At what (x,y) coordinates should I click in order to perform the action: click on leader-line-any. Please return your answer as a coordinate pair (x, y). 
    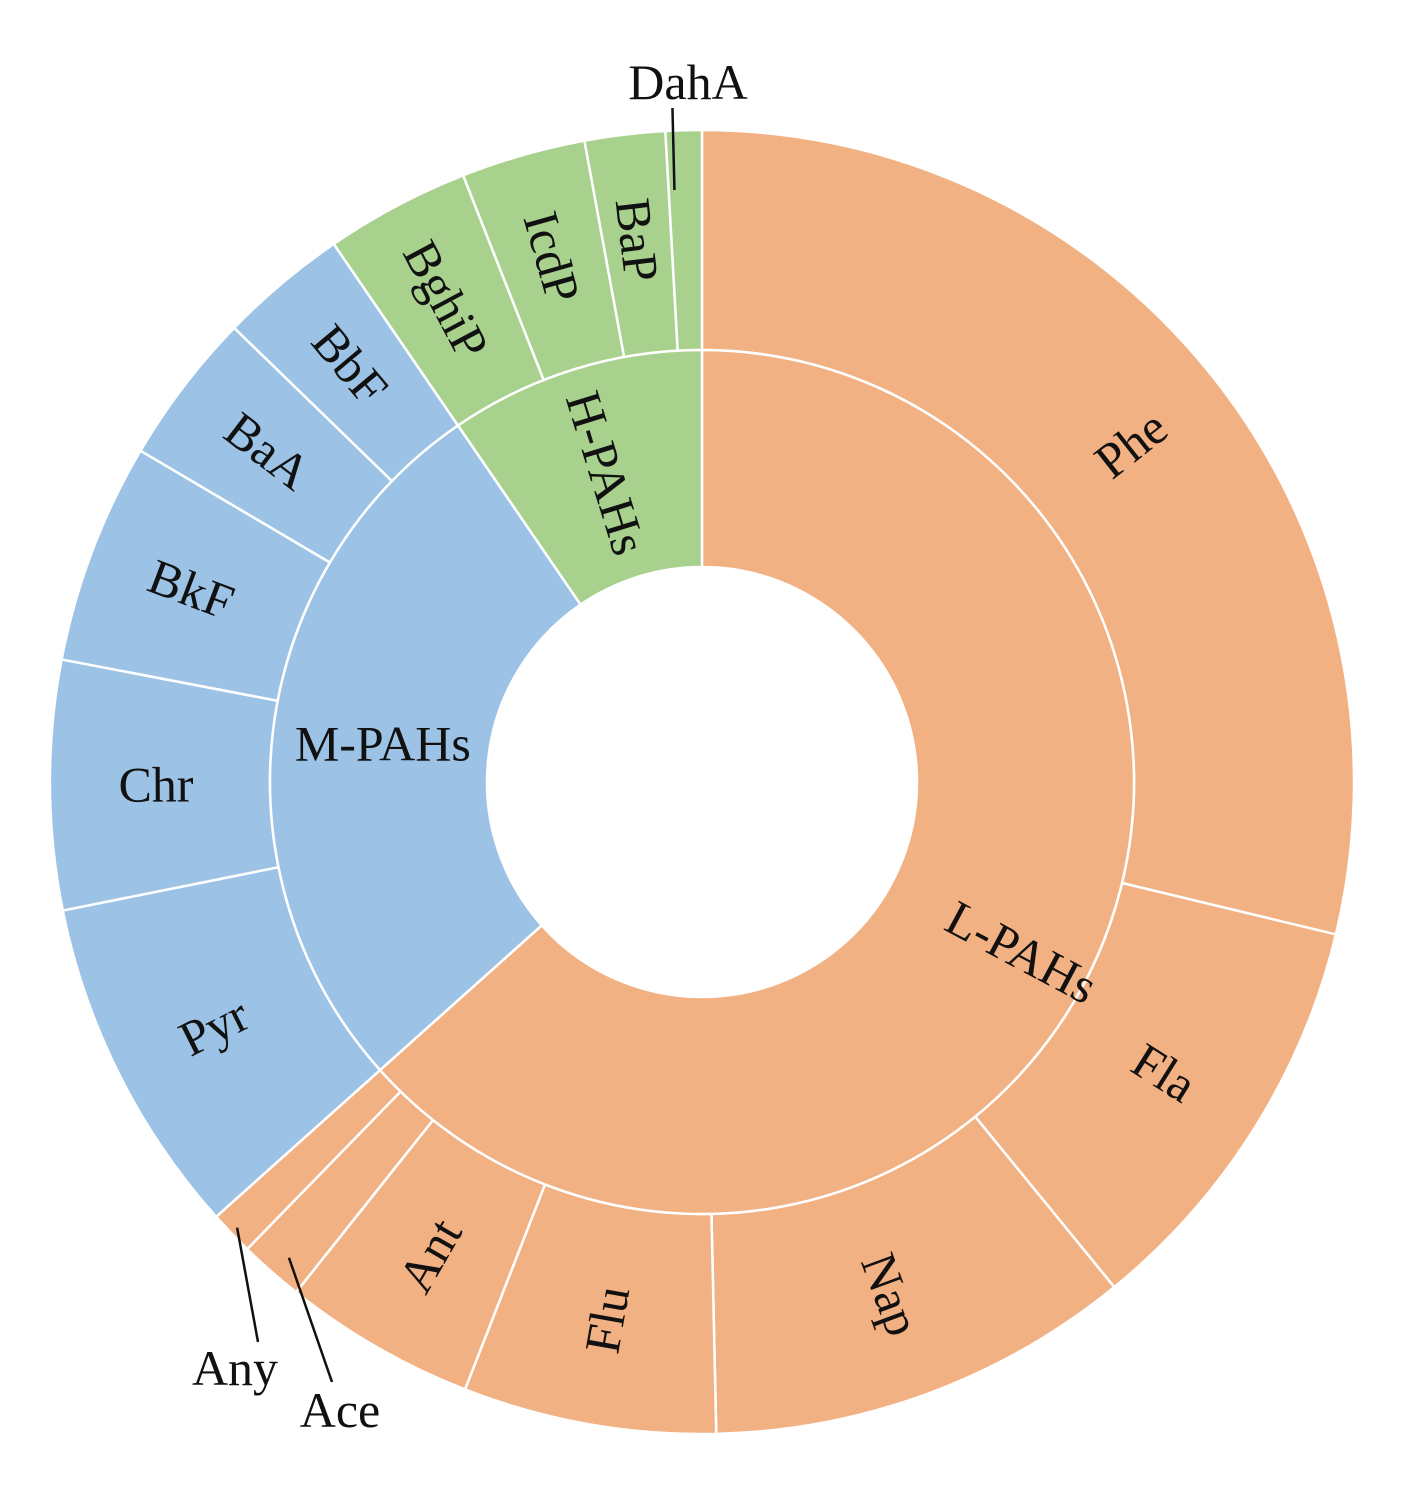
    Looking at the image, I should click on (247, 1285).